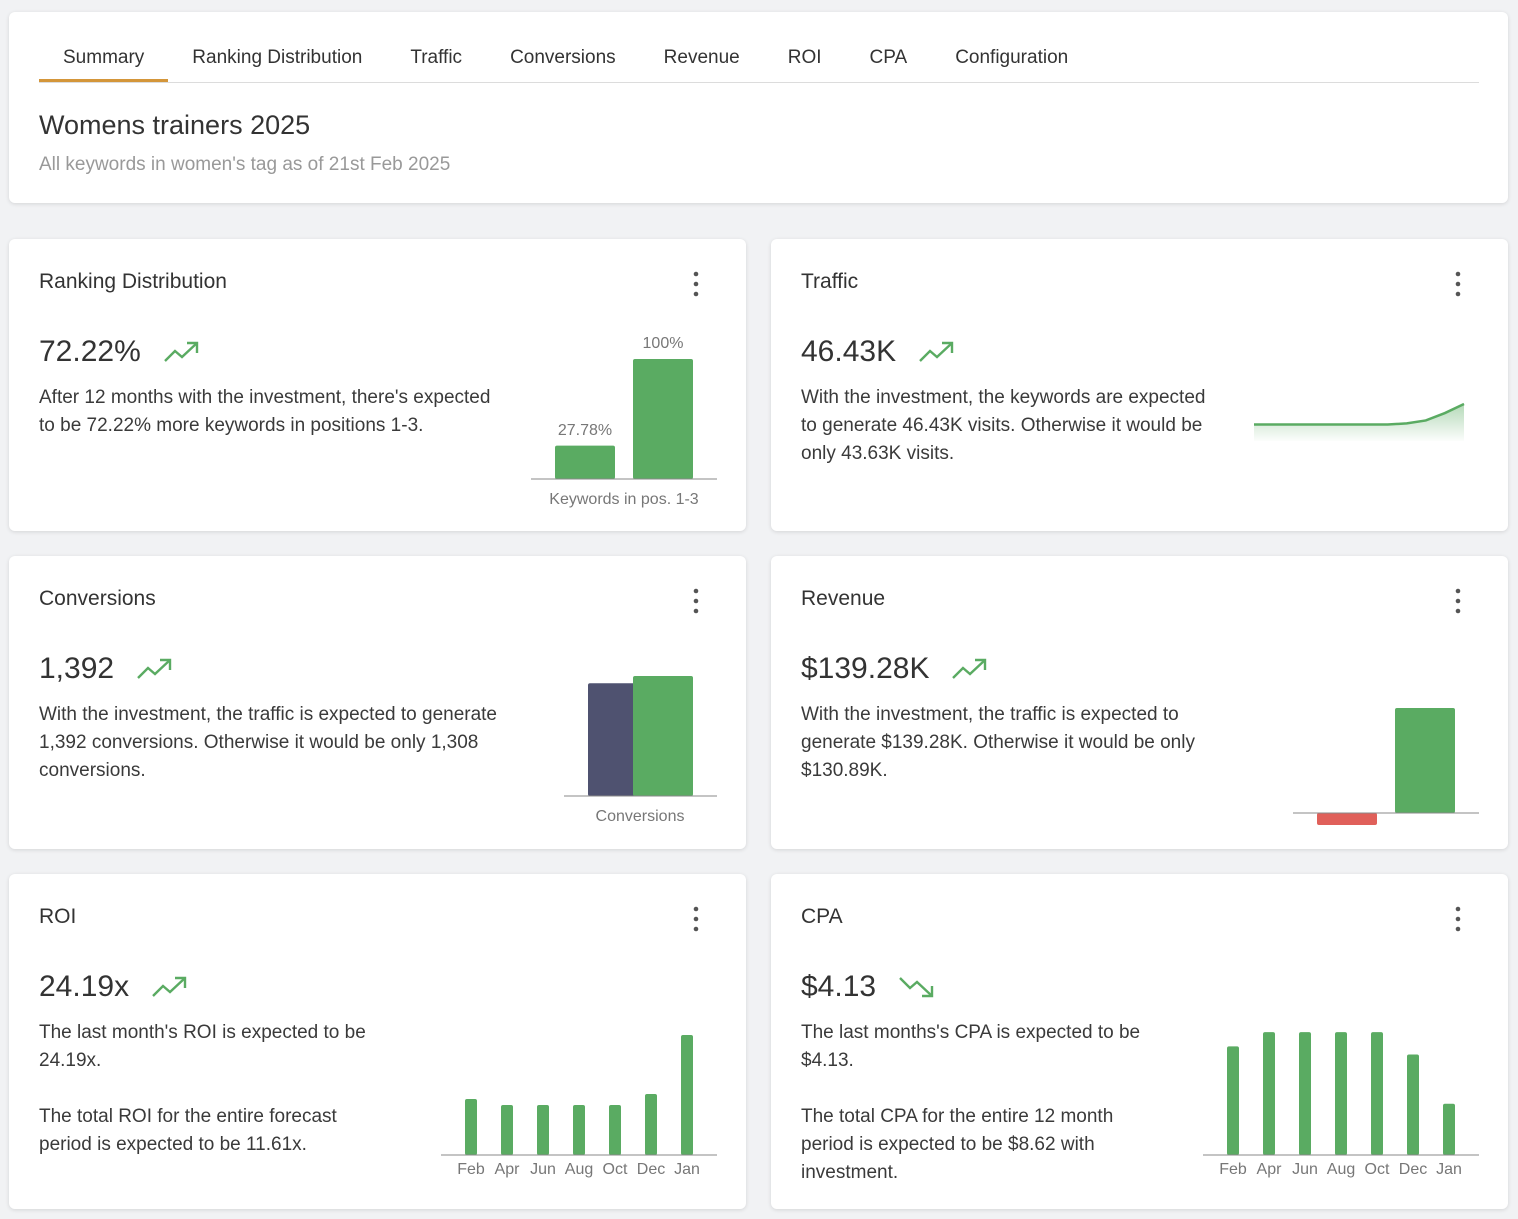  I want to click on x-tick-label: Aug, so click(1341, 1169).